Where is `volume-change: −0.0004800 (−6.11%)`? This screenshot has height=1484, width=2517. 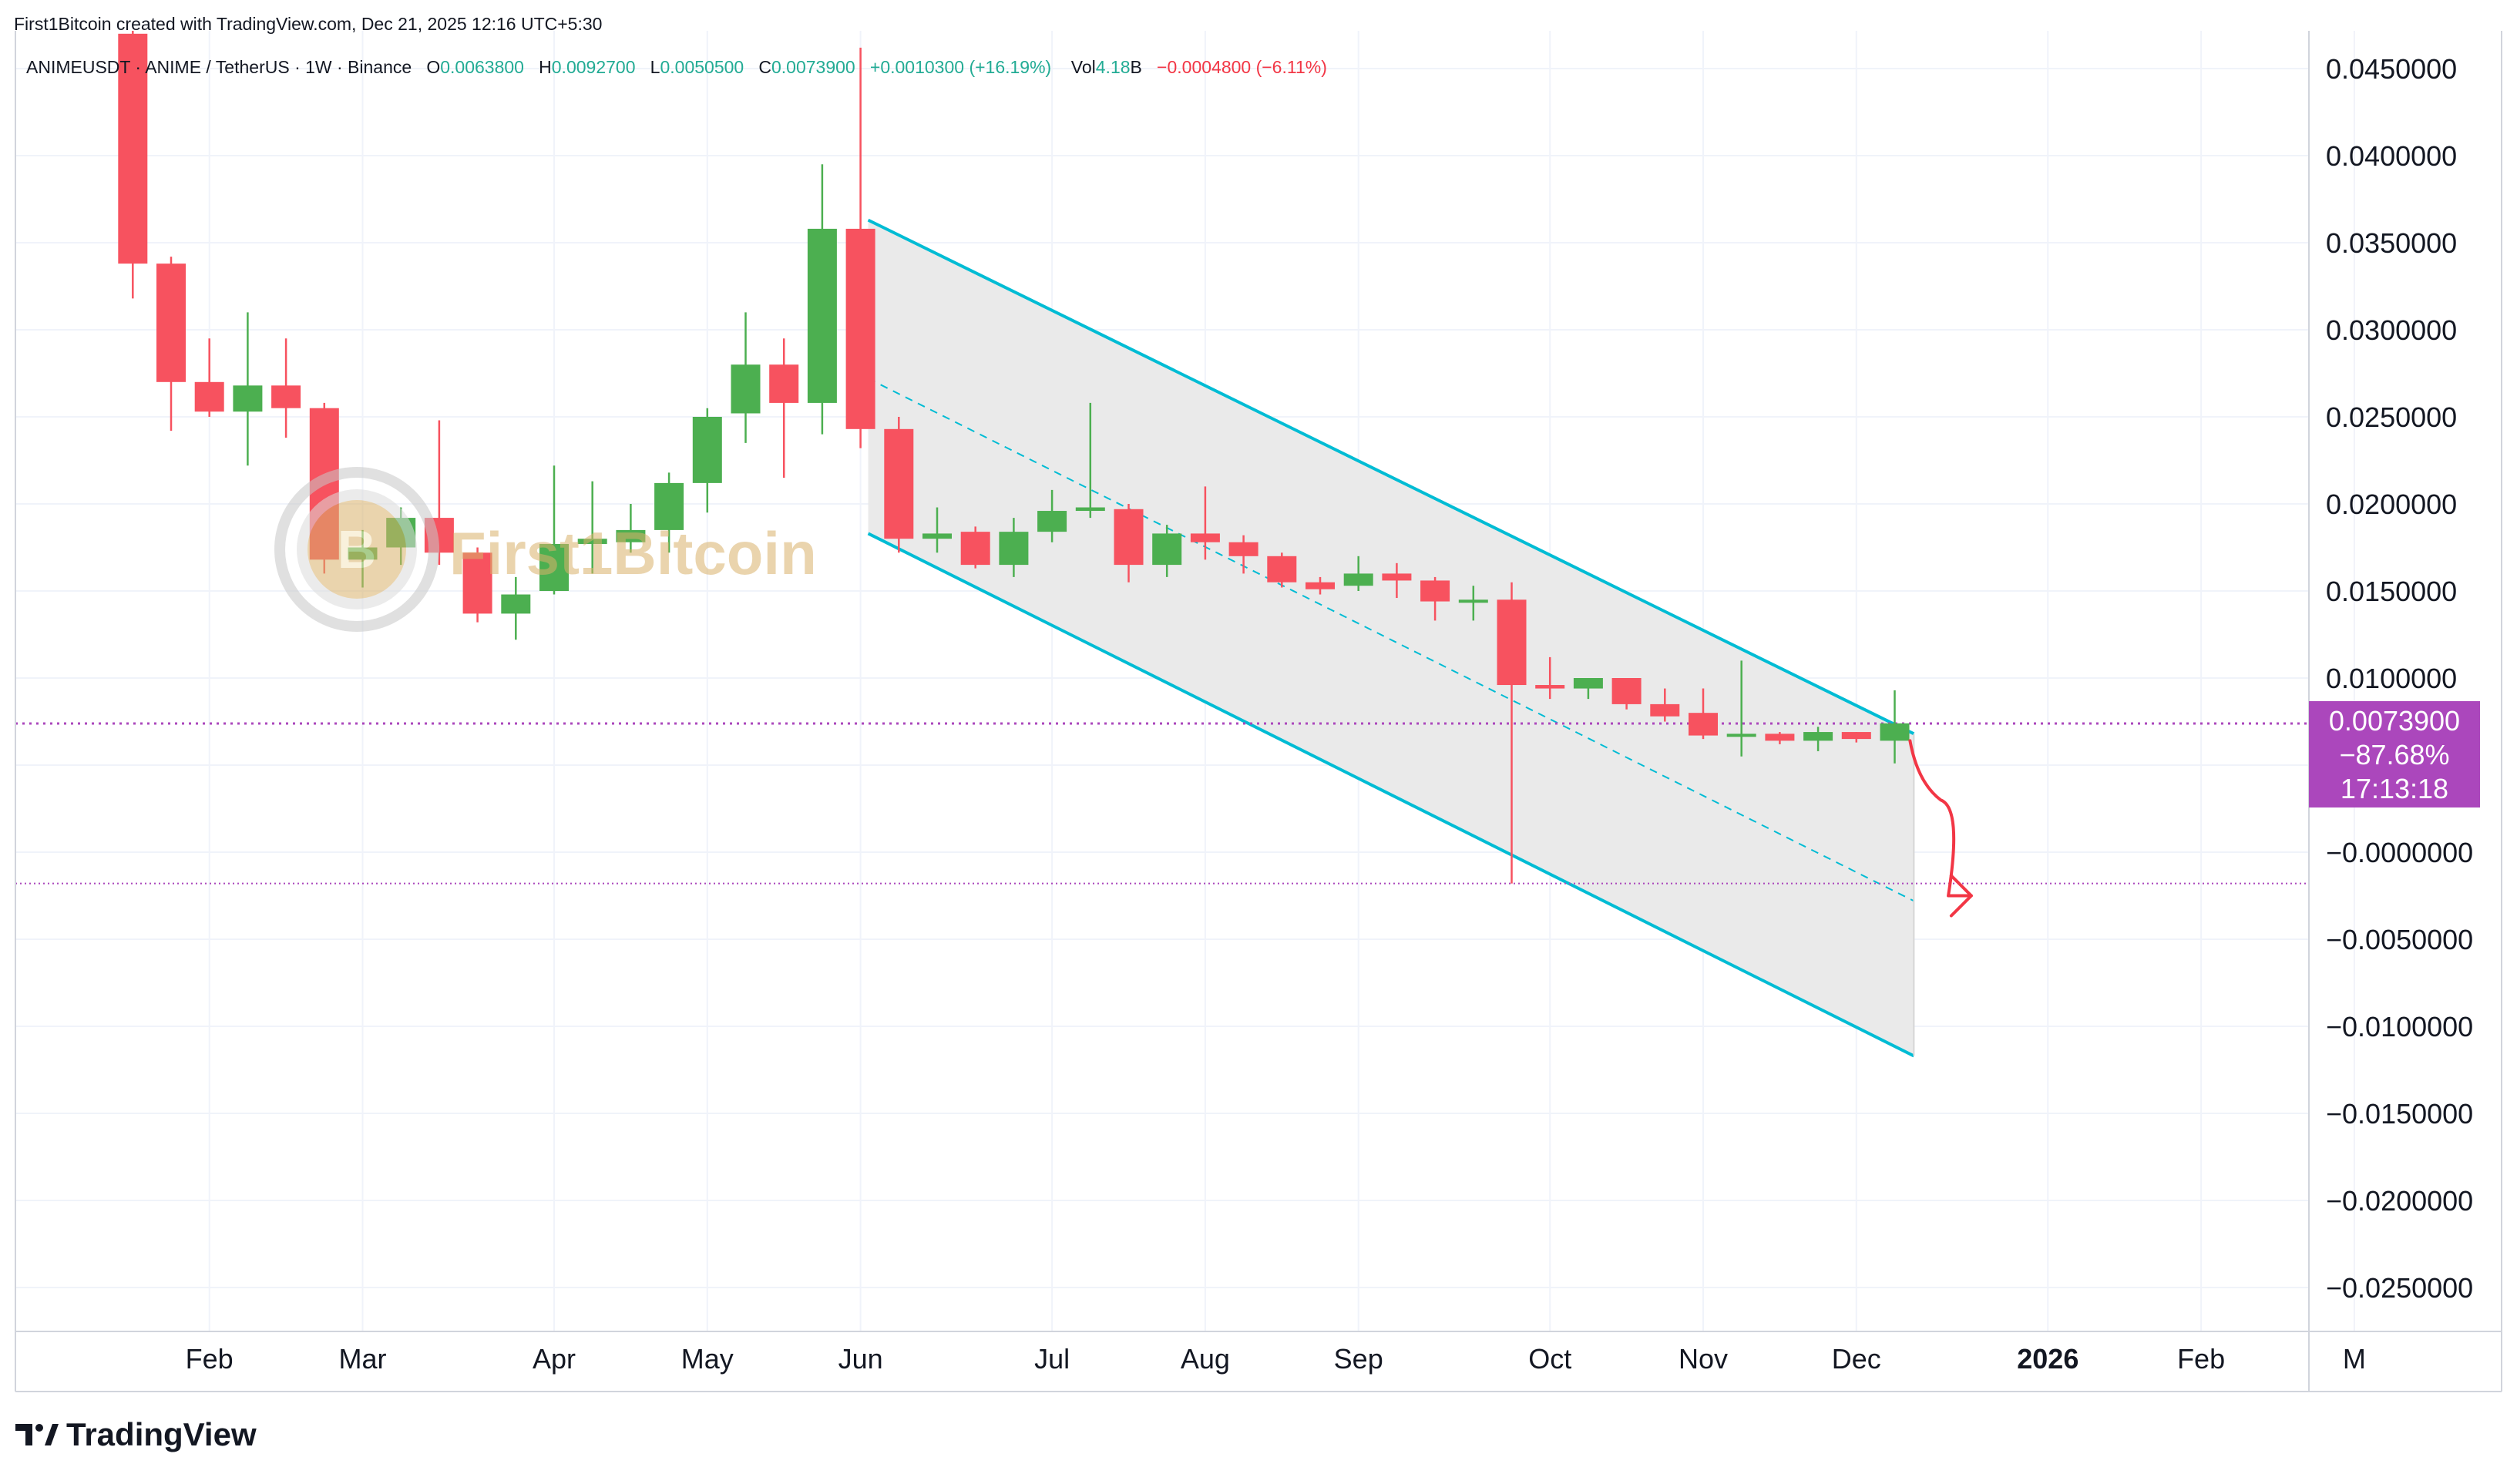
volume-change: −0.0004800 (−6.11%) is located at coordinates (1242, 67).